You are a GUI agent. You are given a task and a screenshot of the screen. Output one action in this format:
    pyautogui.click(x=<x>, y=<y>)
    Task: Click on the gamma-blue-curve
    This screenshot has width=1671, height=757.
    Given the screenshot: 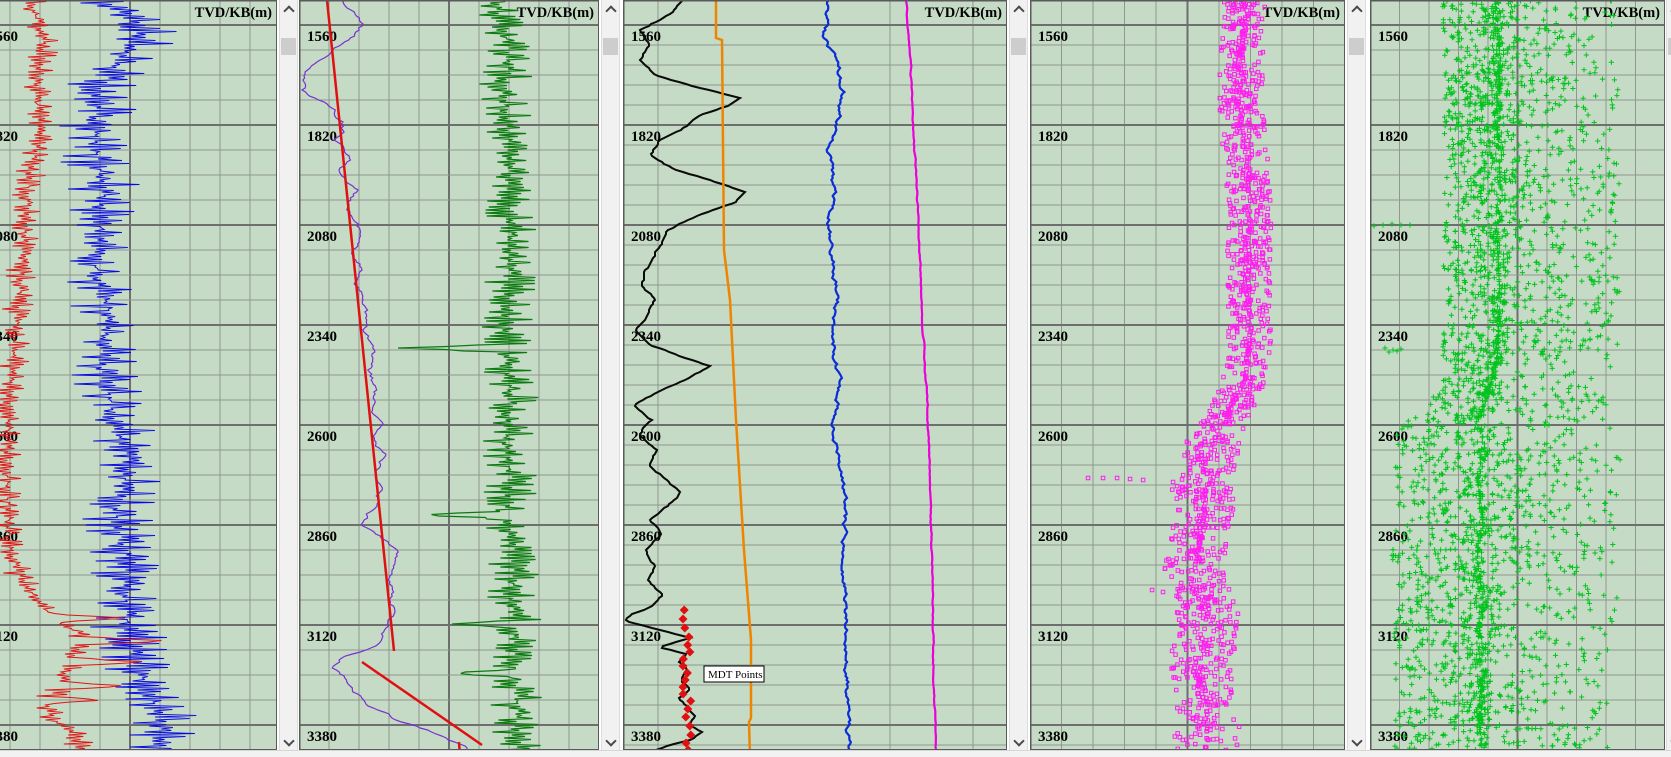 What is the action you would take?
    pyautogui.click(x=128, y=378)
    